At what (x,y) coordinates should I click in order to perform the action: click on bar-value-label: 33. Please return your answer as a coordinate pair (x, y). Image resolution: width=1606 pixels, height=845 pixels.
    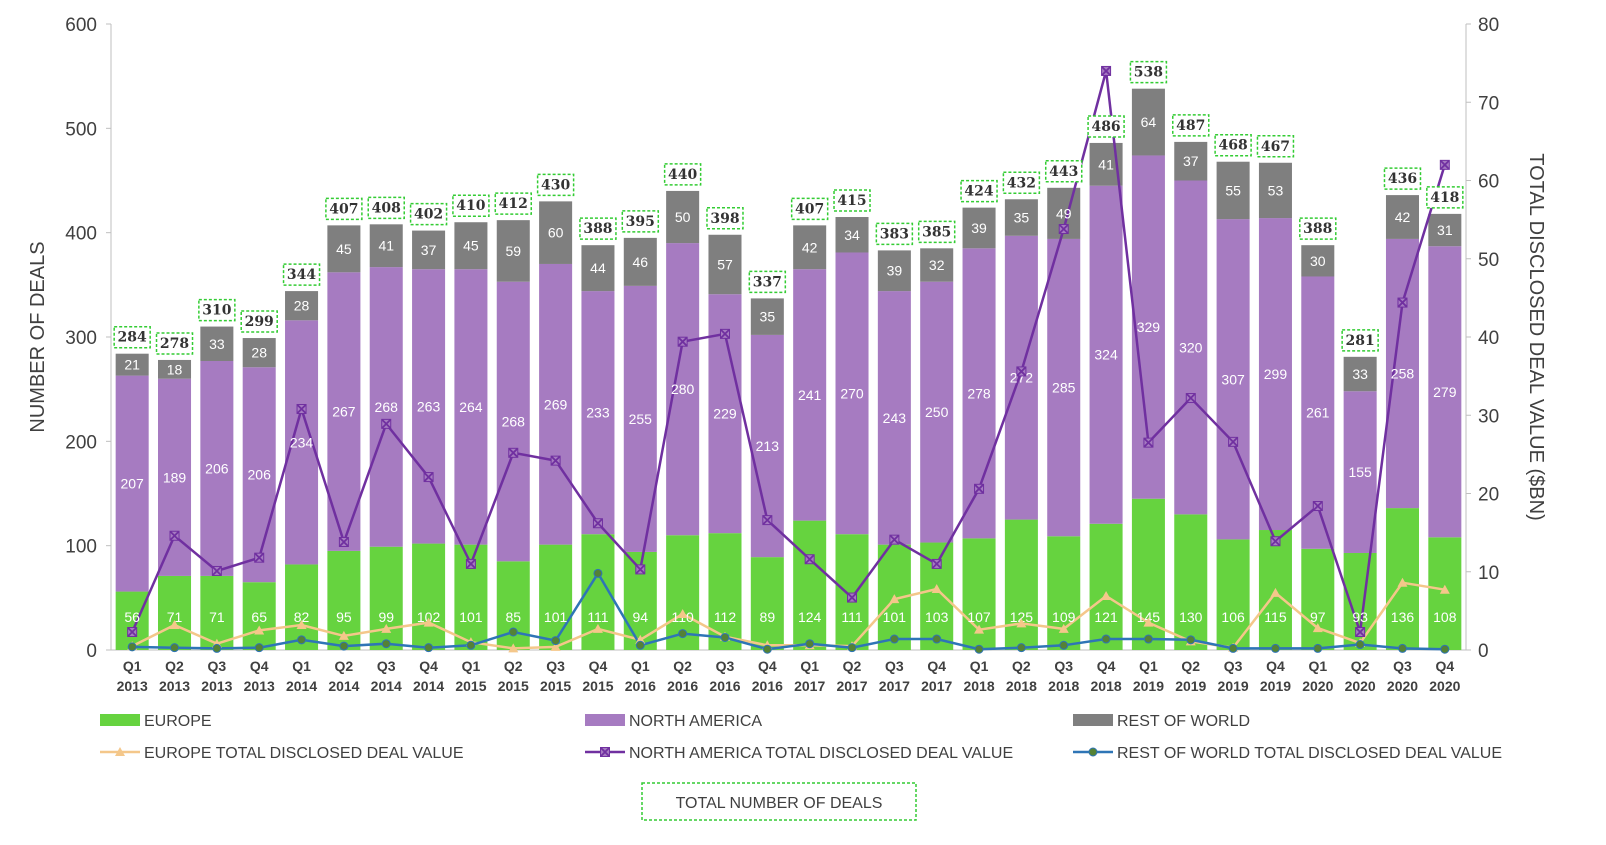
    Looking at the image, I should click on (1360, 374).